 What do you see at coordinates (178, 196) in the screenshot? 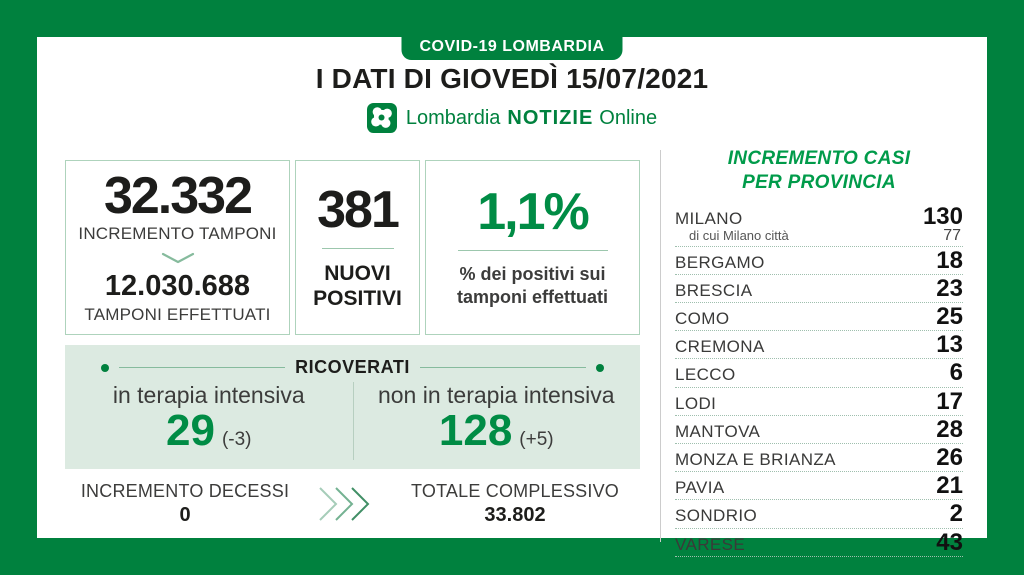
I see `incremento-tamponi-value: 32.332` at bounding box center [178, 196].